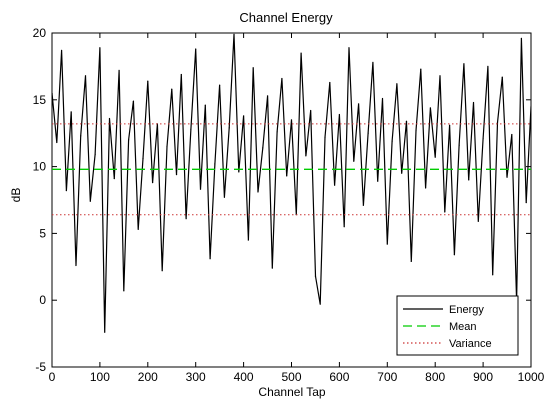 The image size is (546, 400). I want to click on legend: Energy Mean Variance, so click(457, 325).